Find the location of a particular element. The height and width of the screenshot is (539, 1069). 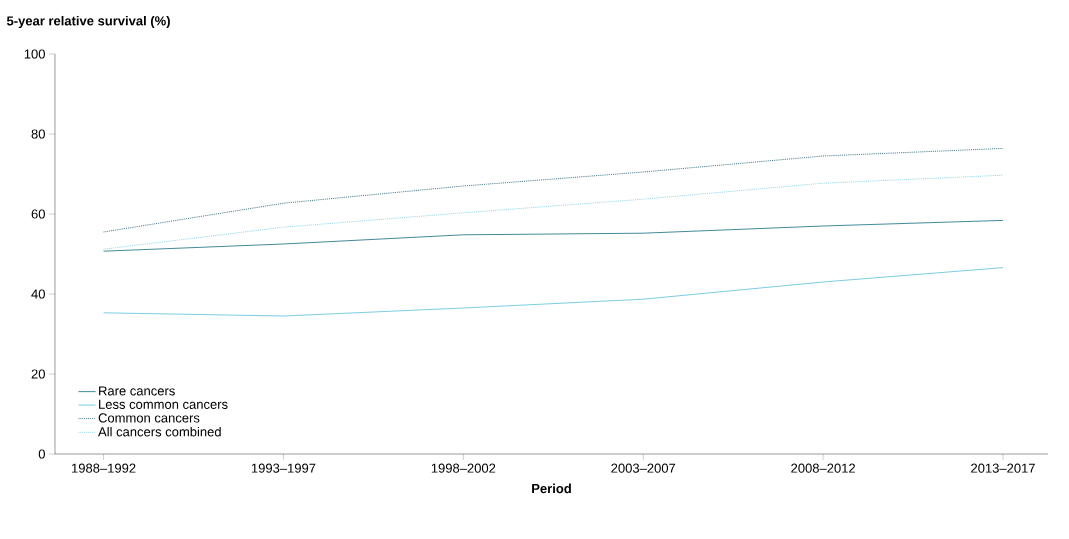

legend-label: All cancers combined is located at coordinates (159, 431).